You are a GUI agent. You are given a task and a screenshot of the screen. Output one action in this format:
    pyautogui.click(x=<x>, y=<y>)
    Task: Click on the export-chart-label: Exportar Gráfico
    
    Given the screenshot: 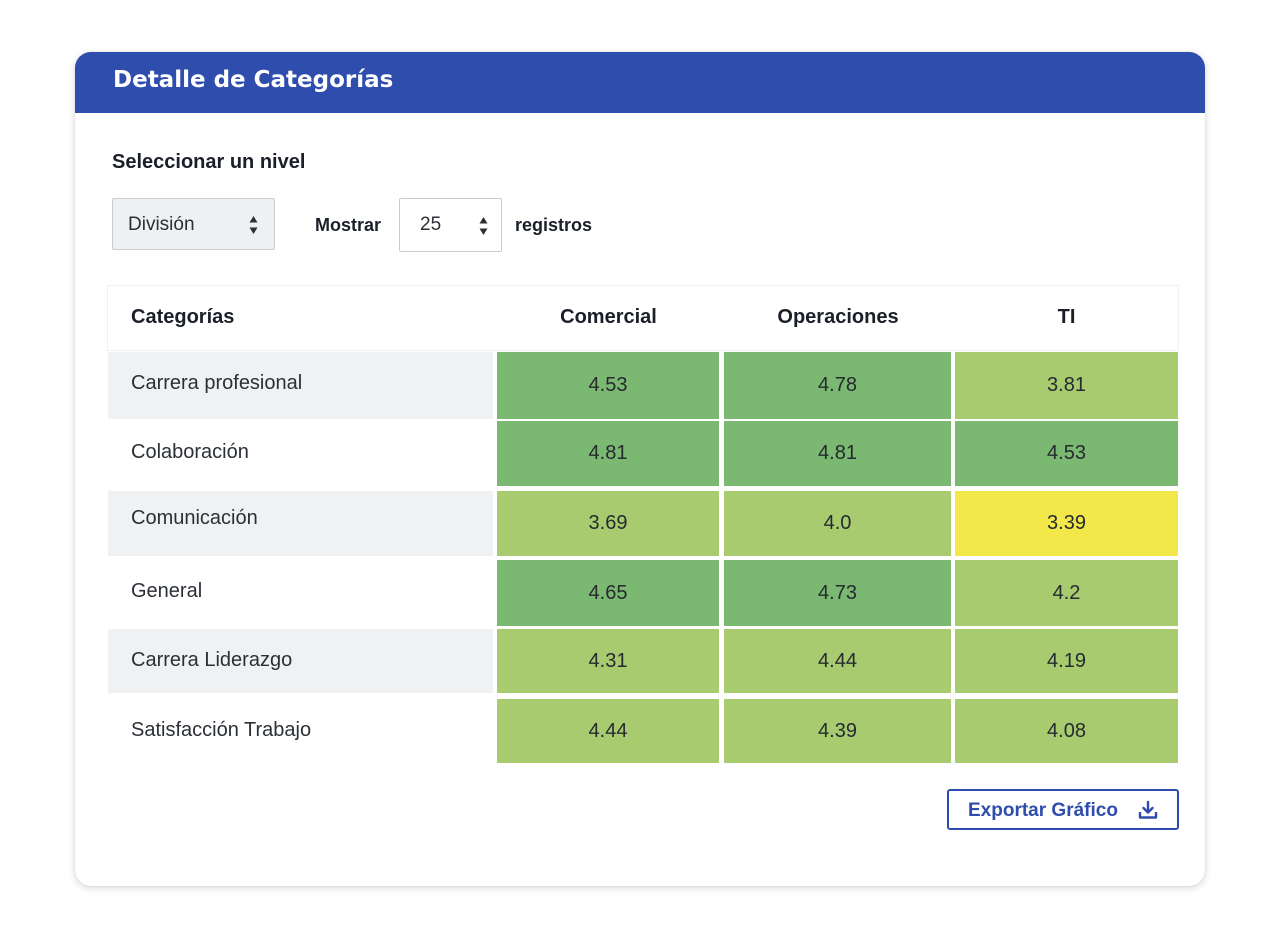 What is the action you would take?
    pyautogui.click(x=1043, y=810)
    